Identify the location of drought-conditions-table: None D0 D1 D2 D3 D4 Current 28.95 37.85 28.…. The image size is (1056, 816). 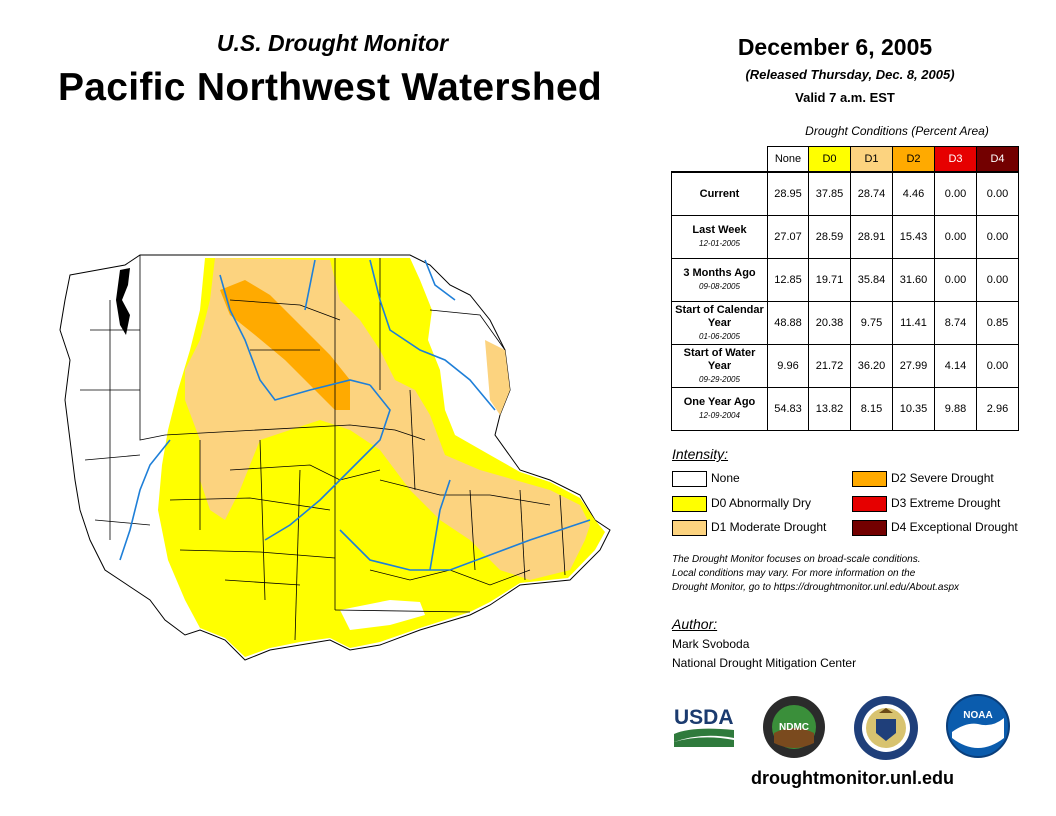
(845, 288).